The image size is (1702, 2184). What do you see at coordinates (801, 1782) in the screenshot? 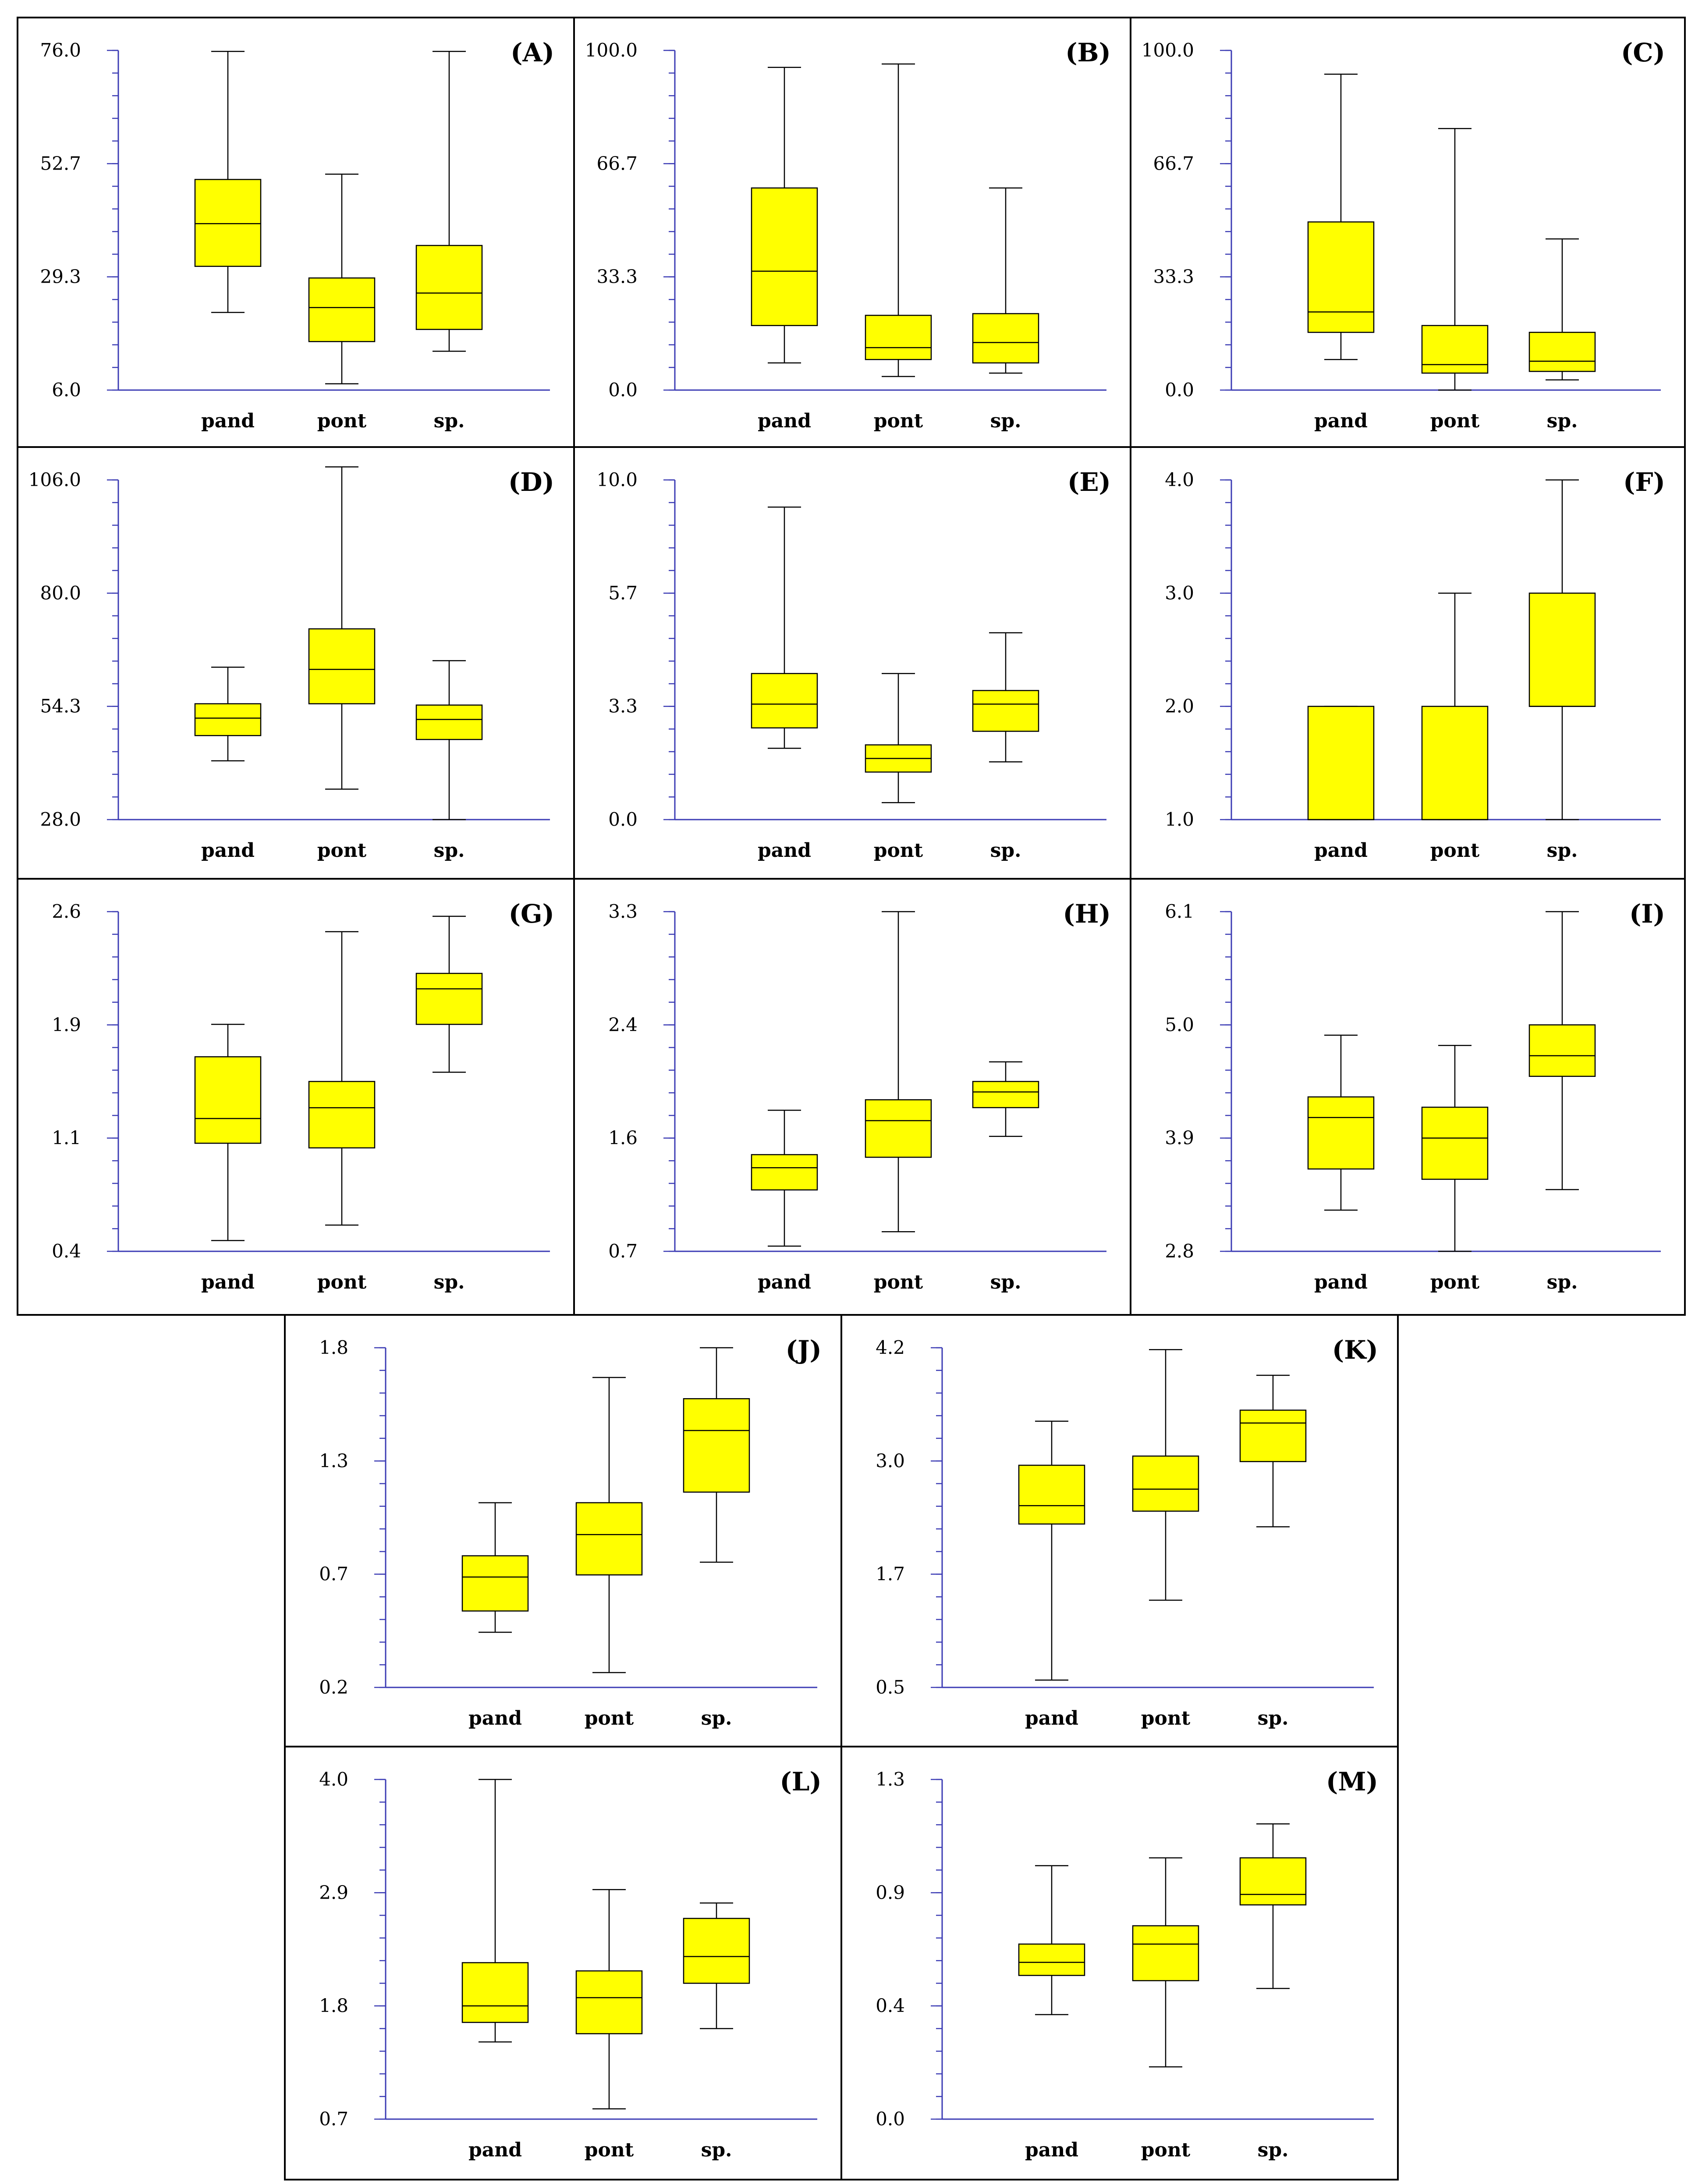
I see `panel-label: (L)` at bounding box center [801, 1782].